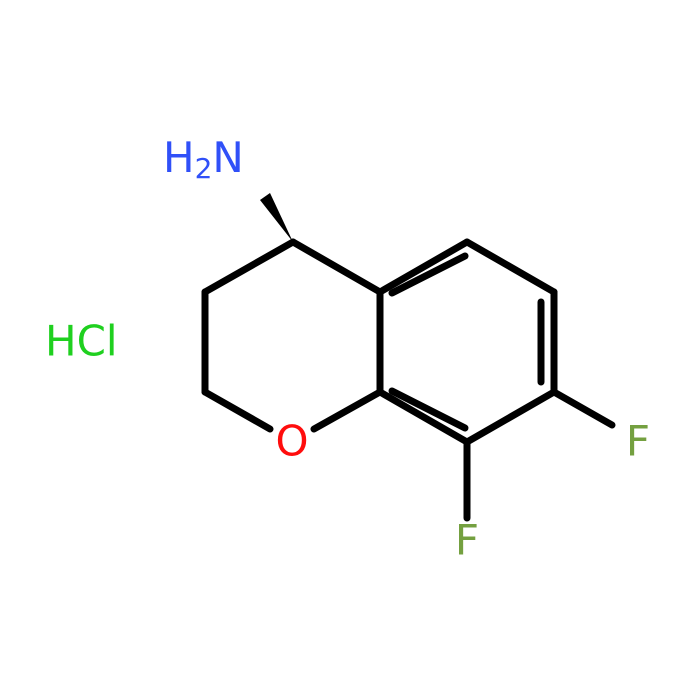  What do you see at coordinates (179, 157) in the screenshot?
I see `hydrogen: H` at bounding box center [179, 157].